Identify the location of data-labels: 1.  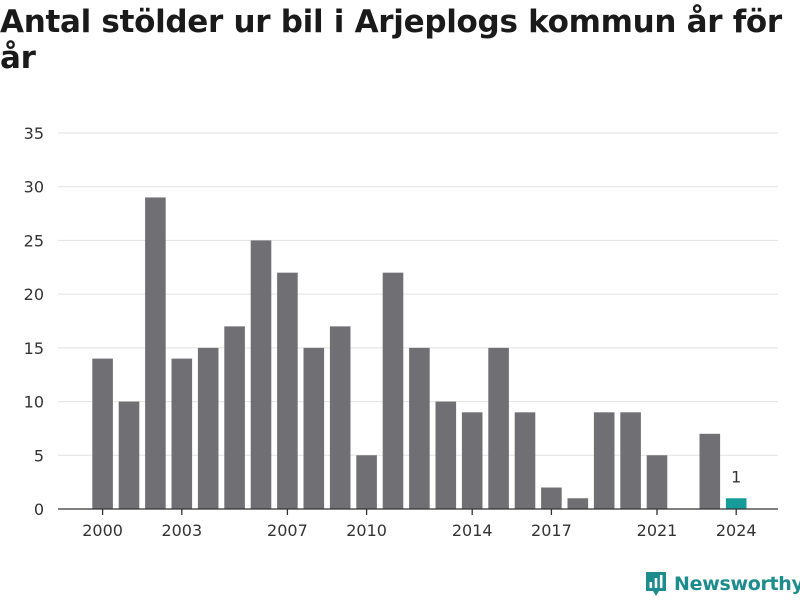
(736, 476).